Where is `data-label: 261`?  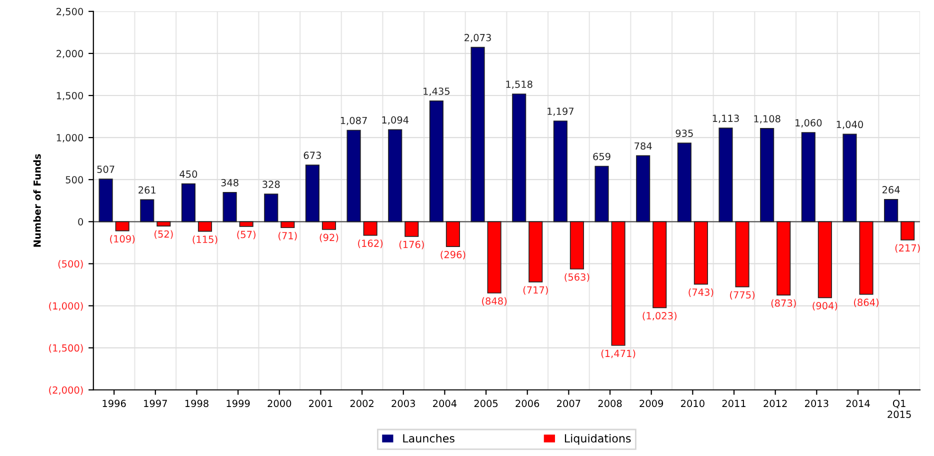
data-label: 261 is located at coordinates (147, 190).